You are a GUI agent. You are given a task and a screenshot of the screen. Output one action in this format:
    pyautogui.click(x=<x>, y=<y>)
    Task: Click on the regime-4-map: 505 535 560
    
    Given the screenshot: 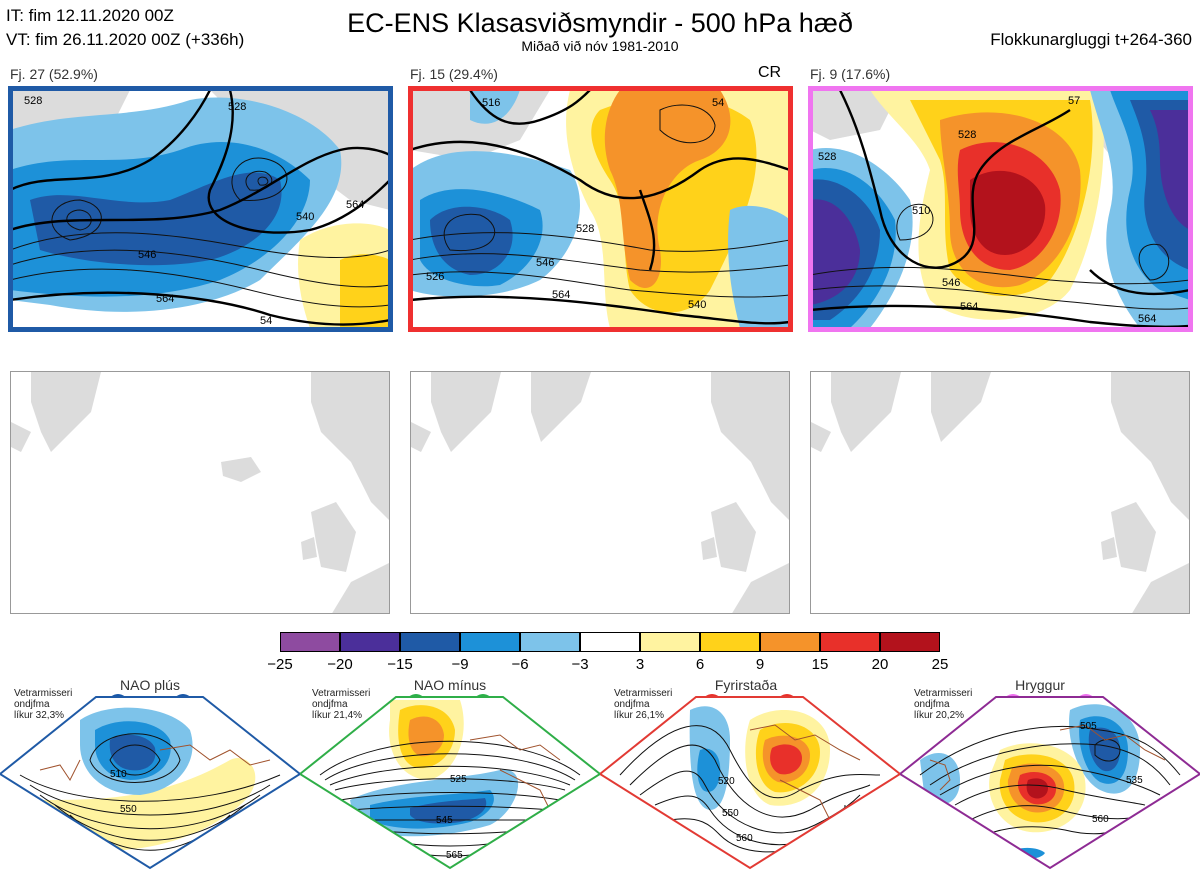 What is the action you would take?
    pyautogui.click(x=1050, y=783)
    